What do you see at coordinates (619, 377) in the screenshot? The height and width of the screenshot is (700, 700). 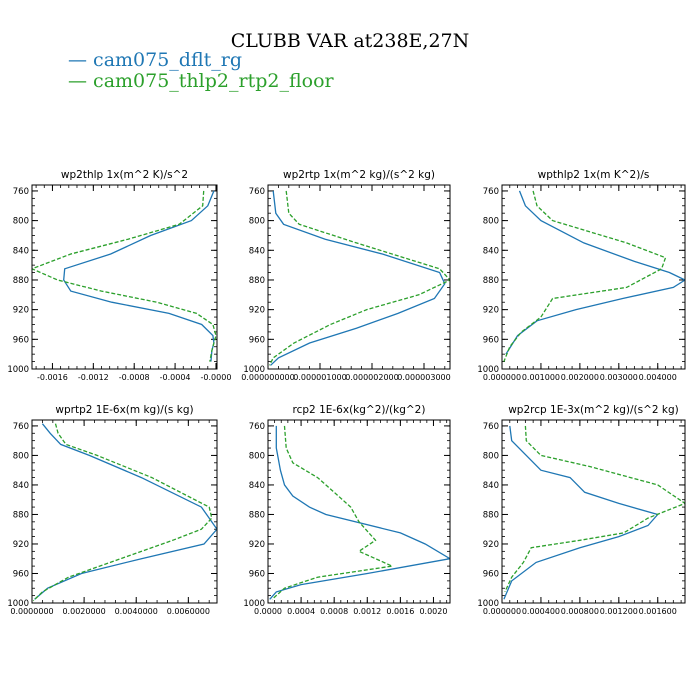 I see `x-tick-label: 0.003000` at bounding box center [619, 377].